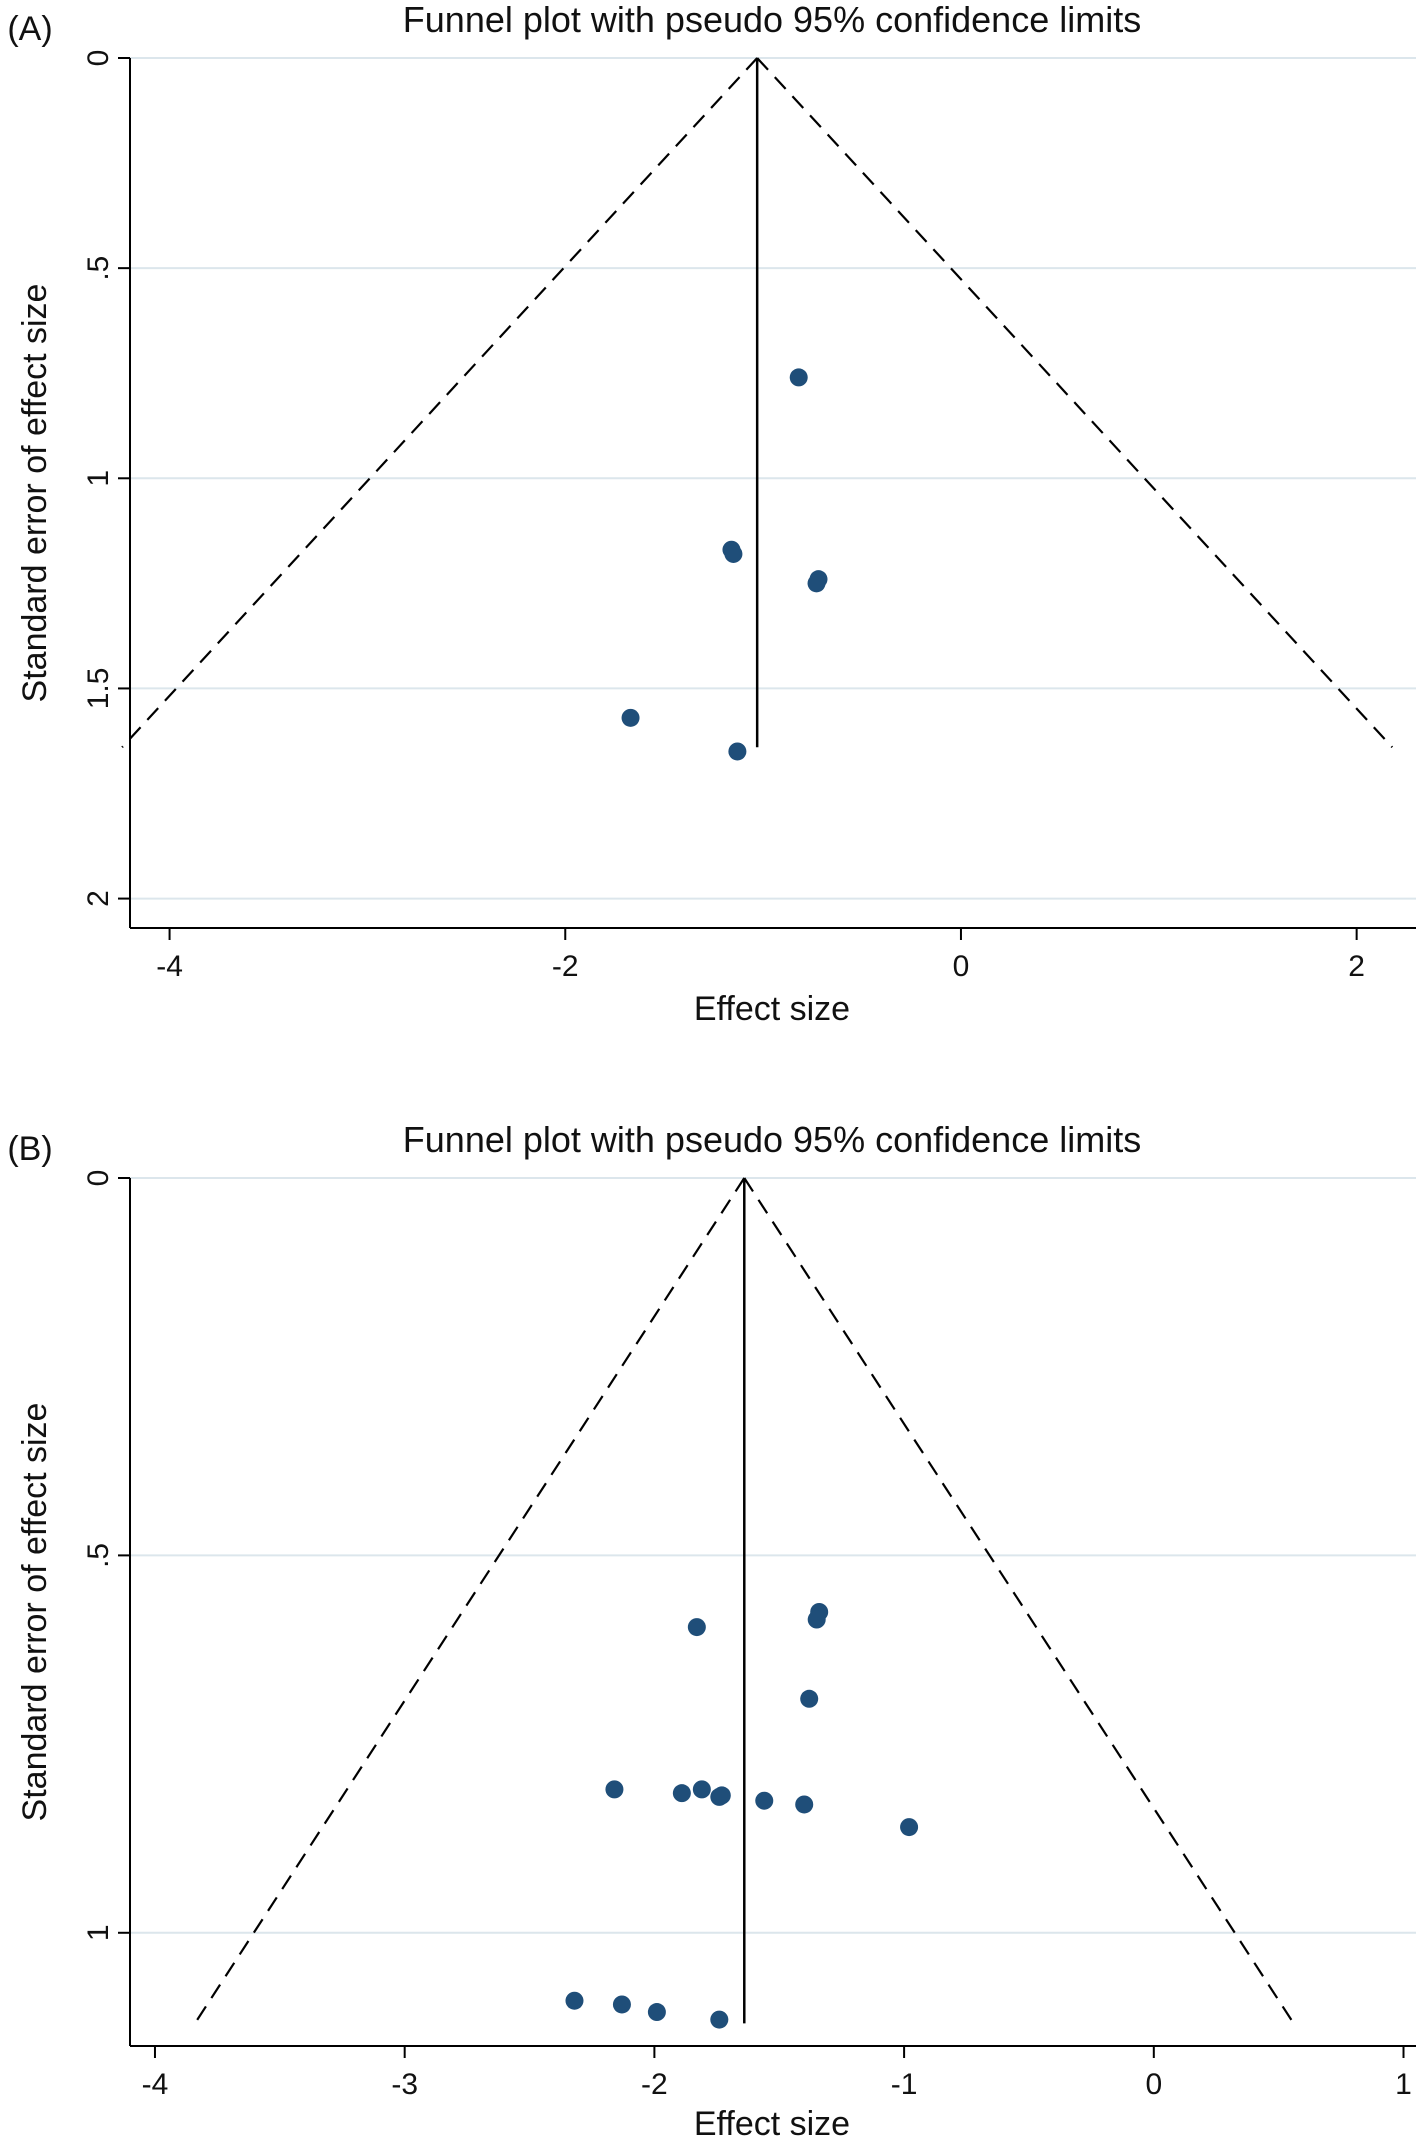 The image size is (1421, 2142). What do you see at coordinates (1403, 2084) in the screenshot?
I see `x-tick-label: 1` at bounding box center [1403, 2084].